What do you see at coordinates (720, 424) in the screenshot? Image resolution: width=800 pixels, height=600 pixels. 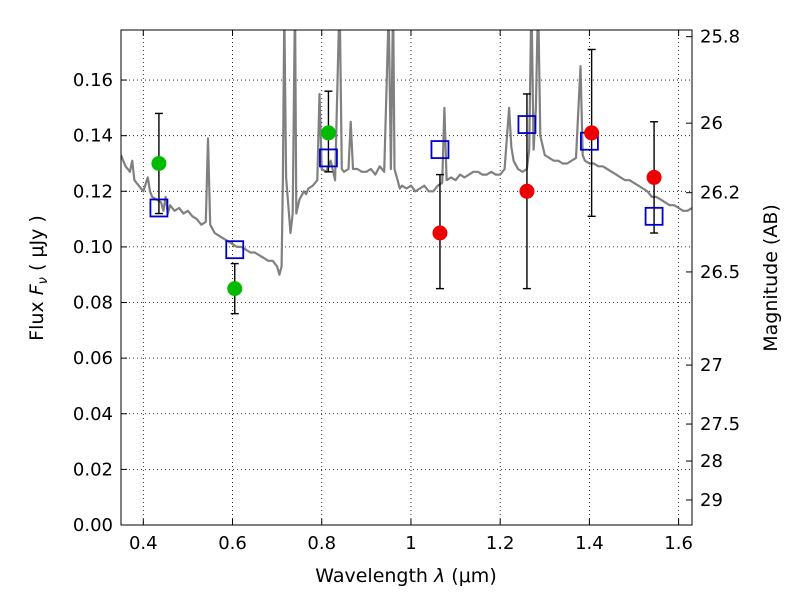 I see `y2-tick-label: 27.5` at bounding box center [720, 424].